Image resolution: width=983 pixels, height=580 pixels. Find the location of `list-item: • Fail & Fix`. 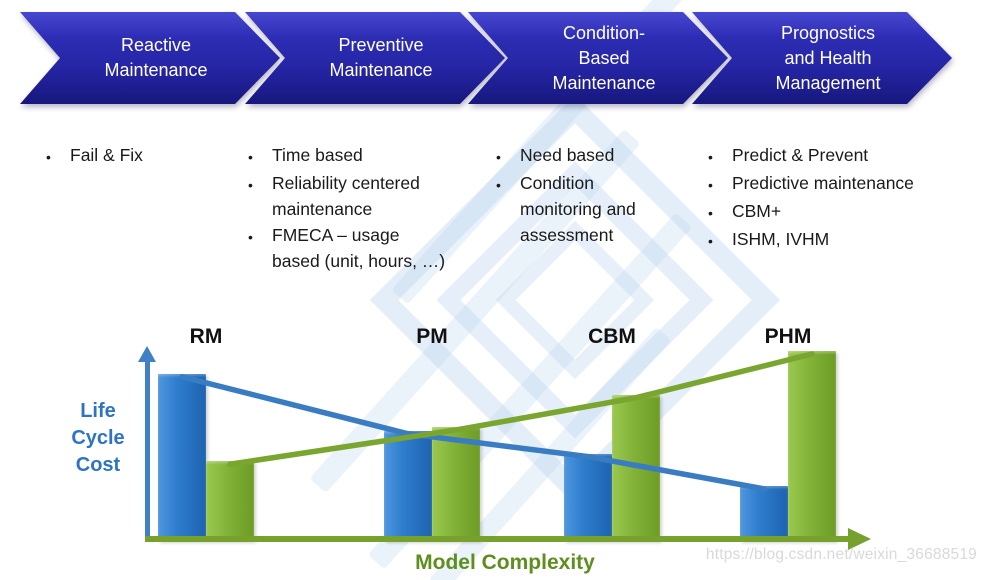

list-item: • Fail & Fix is located at coordinates (146, 156).